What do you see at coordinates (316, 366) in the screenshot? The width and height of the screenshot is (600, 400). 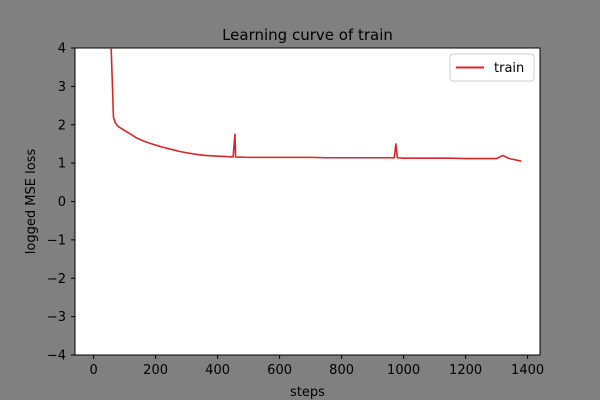 I see `x-axis: 0 200 400 600 800 1000 1200 1400` at bounding box center [316, 366].